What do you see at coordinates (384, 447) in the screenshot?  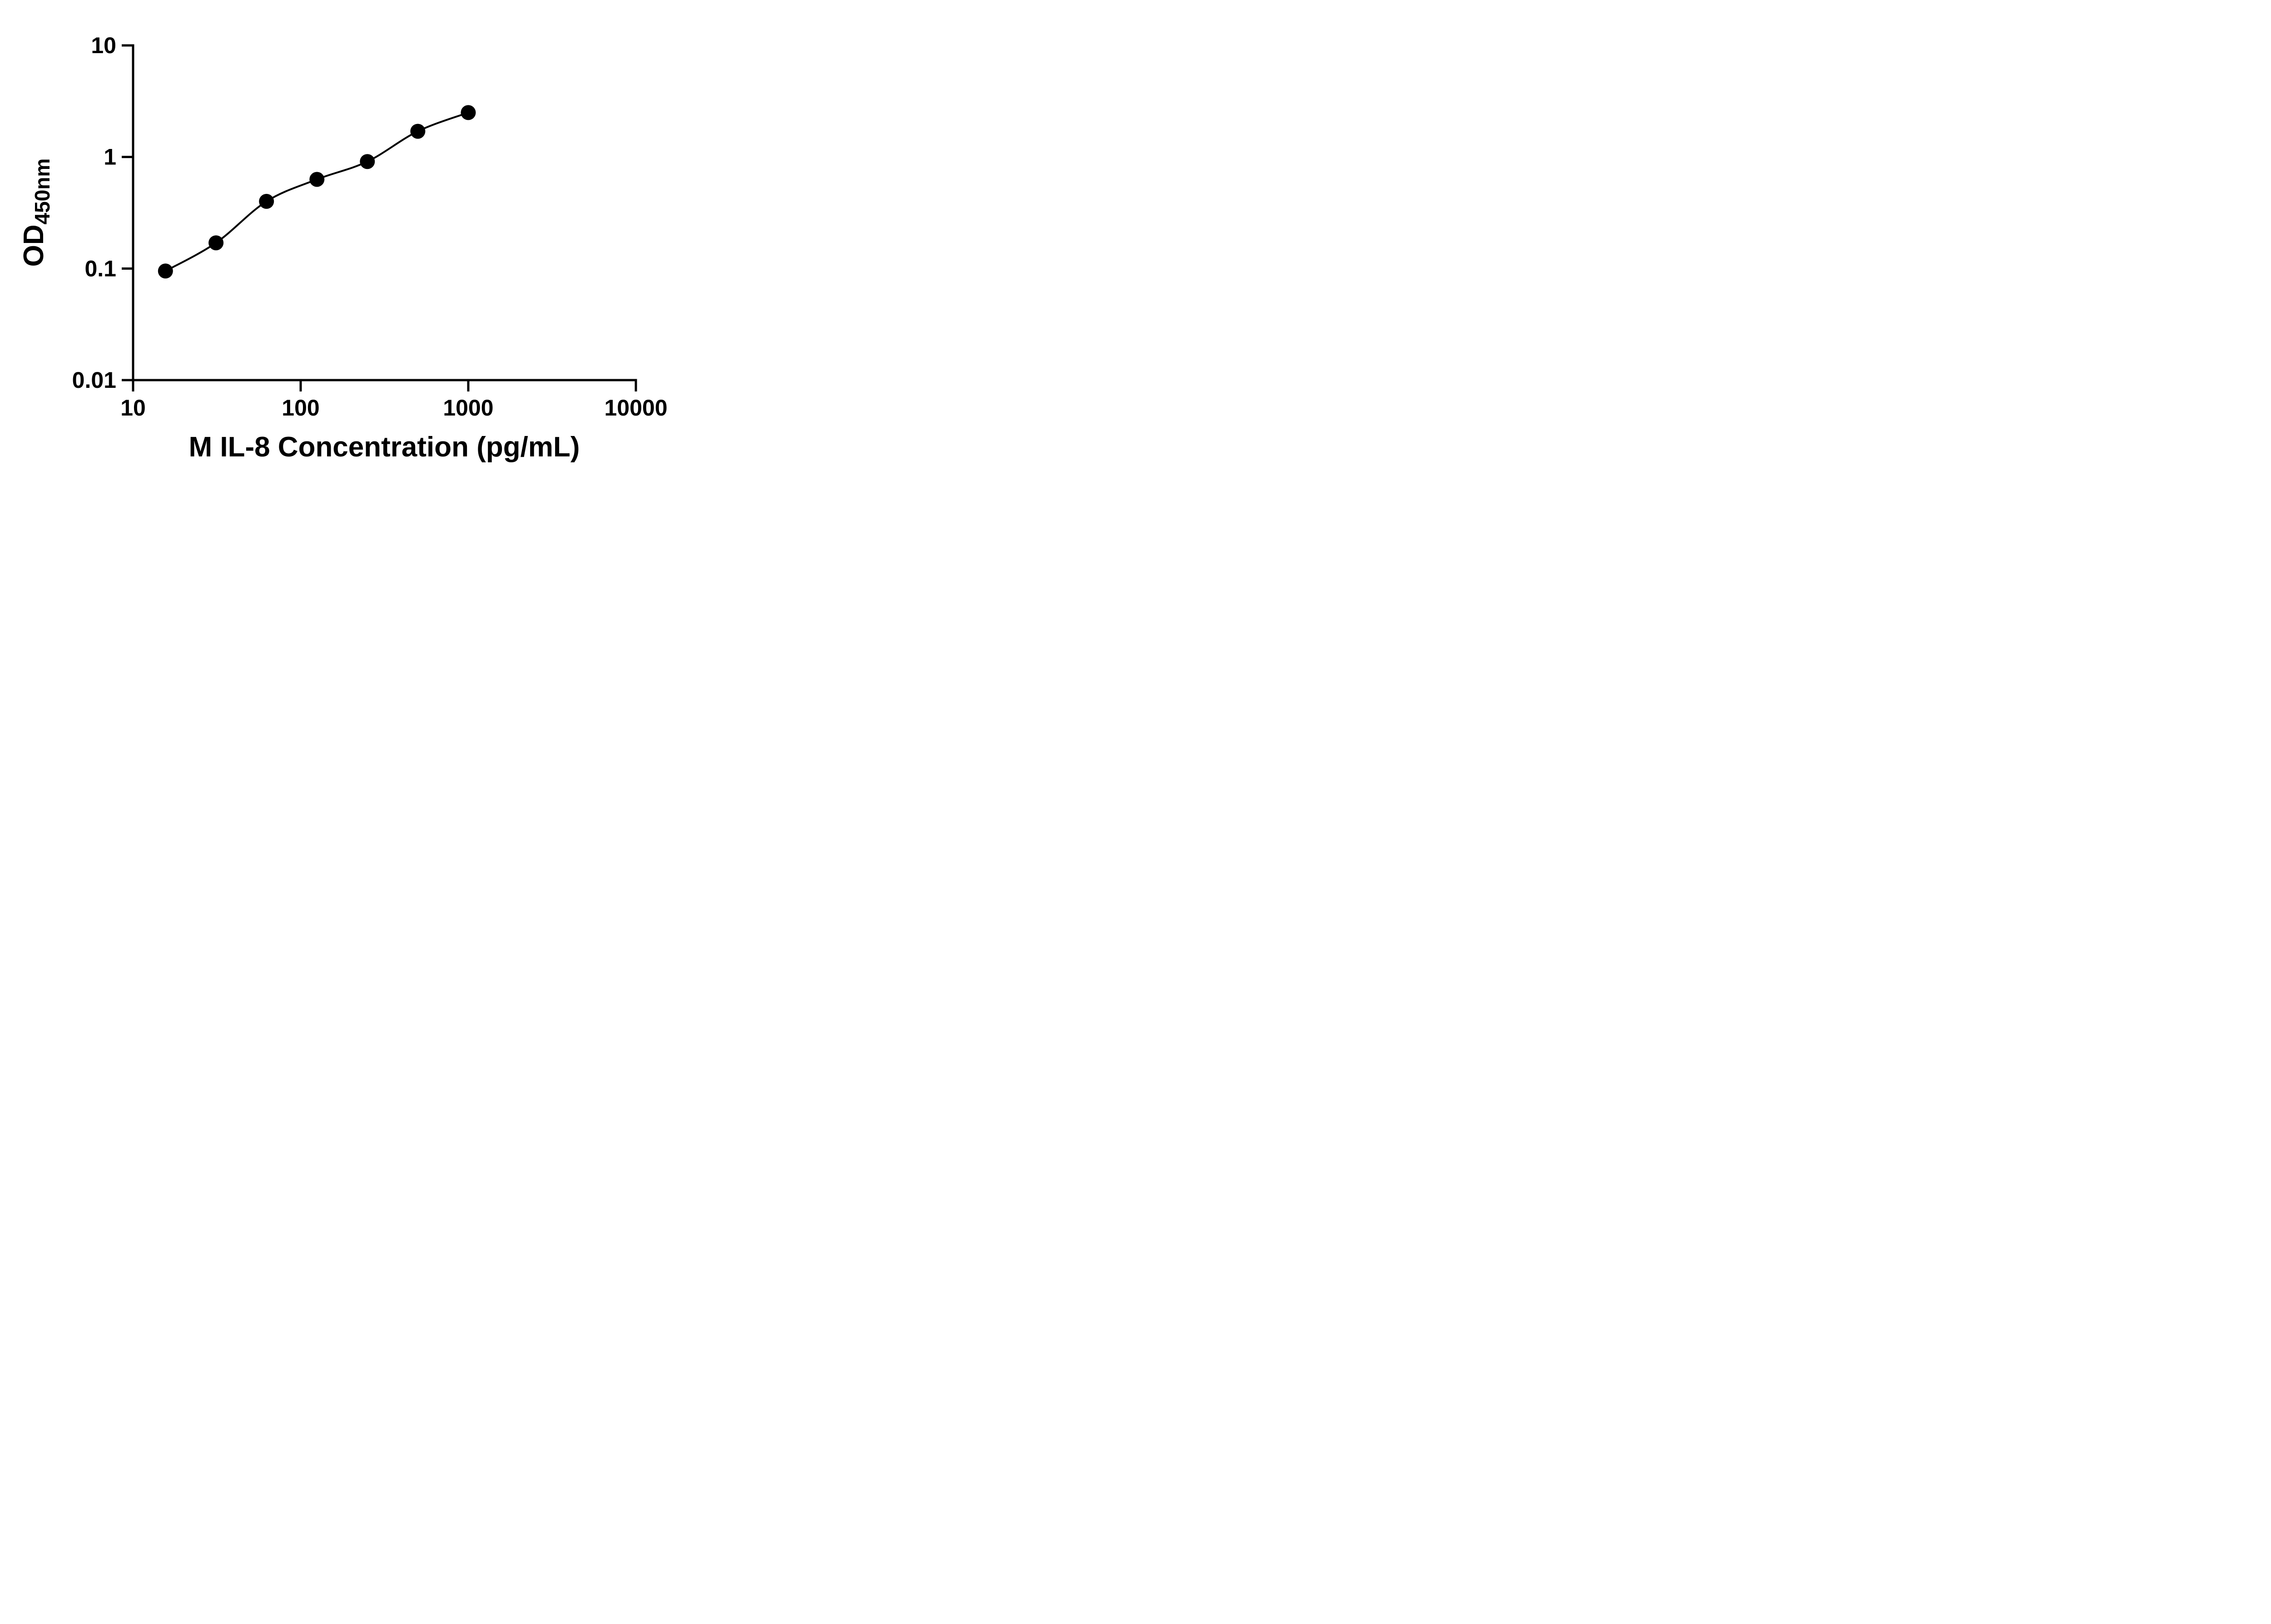 I see `x-axis-title: M IL-8 Concentration (pg/mL)` at bounding box center [384, 447].